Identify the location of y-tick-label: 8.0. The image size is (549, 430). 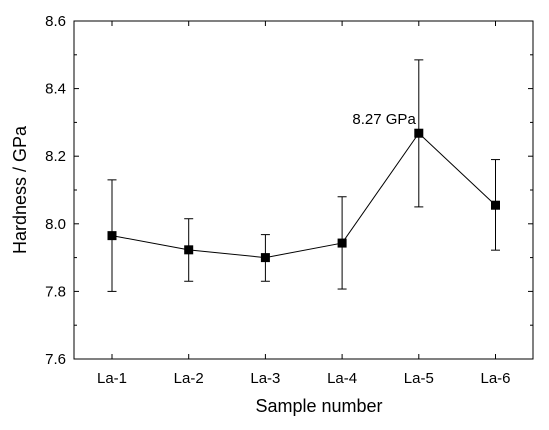
(55, 224).